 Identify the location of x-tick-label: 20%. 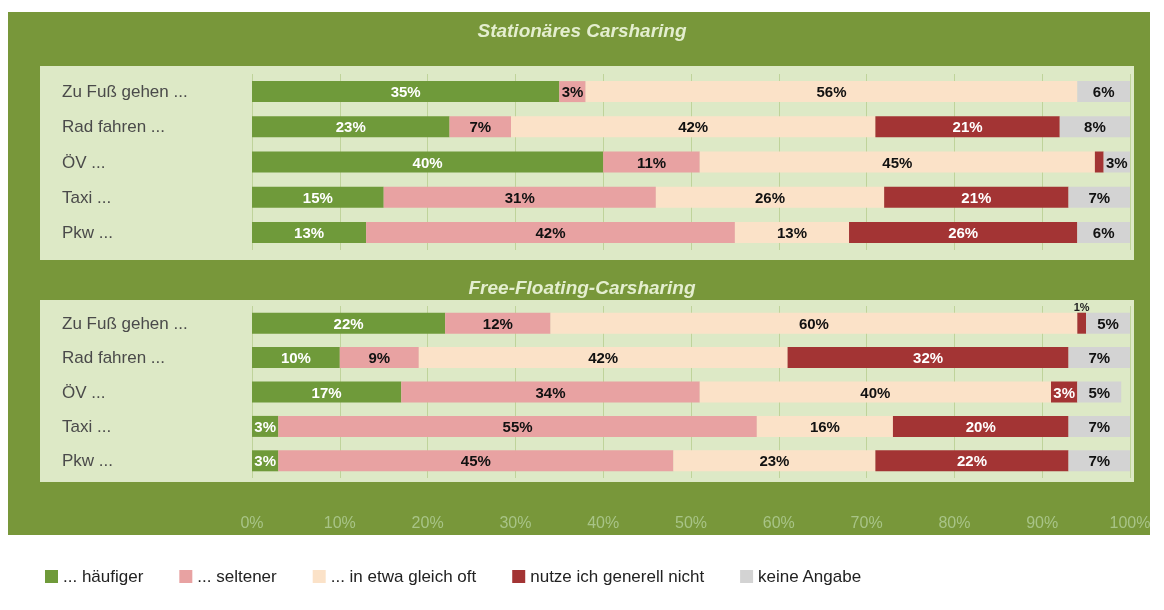
(427, 522).